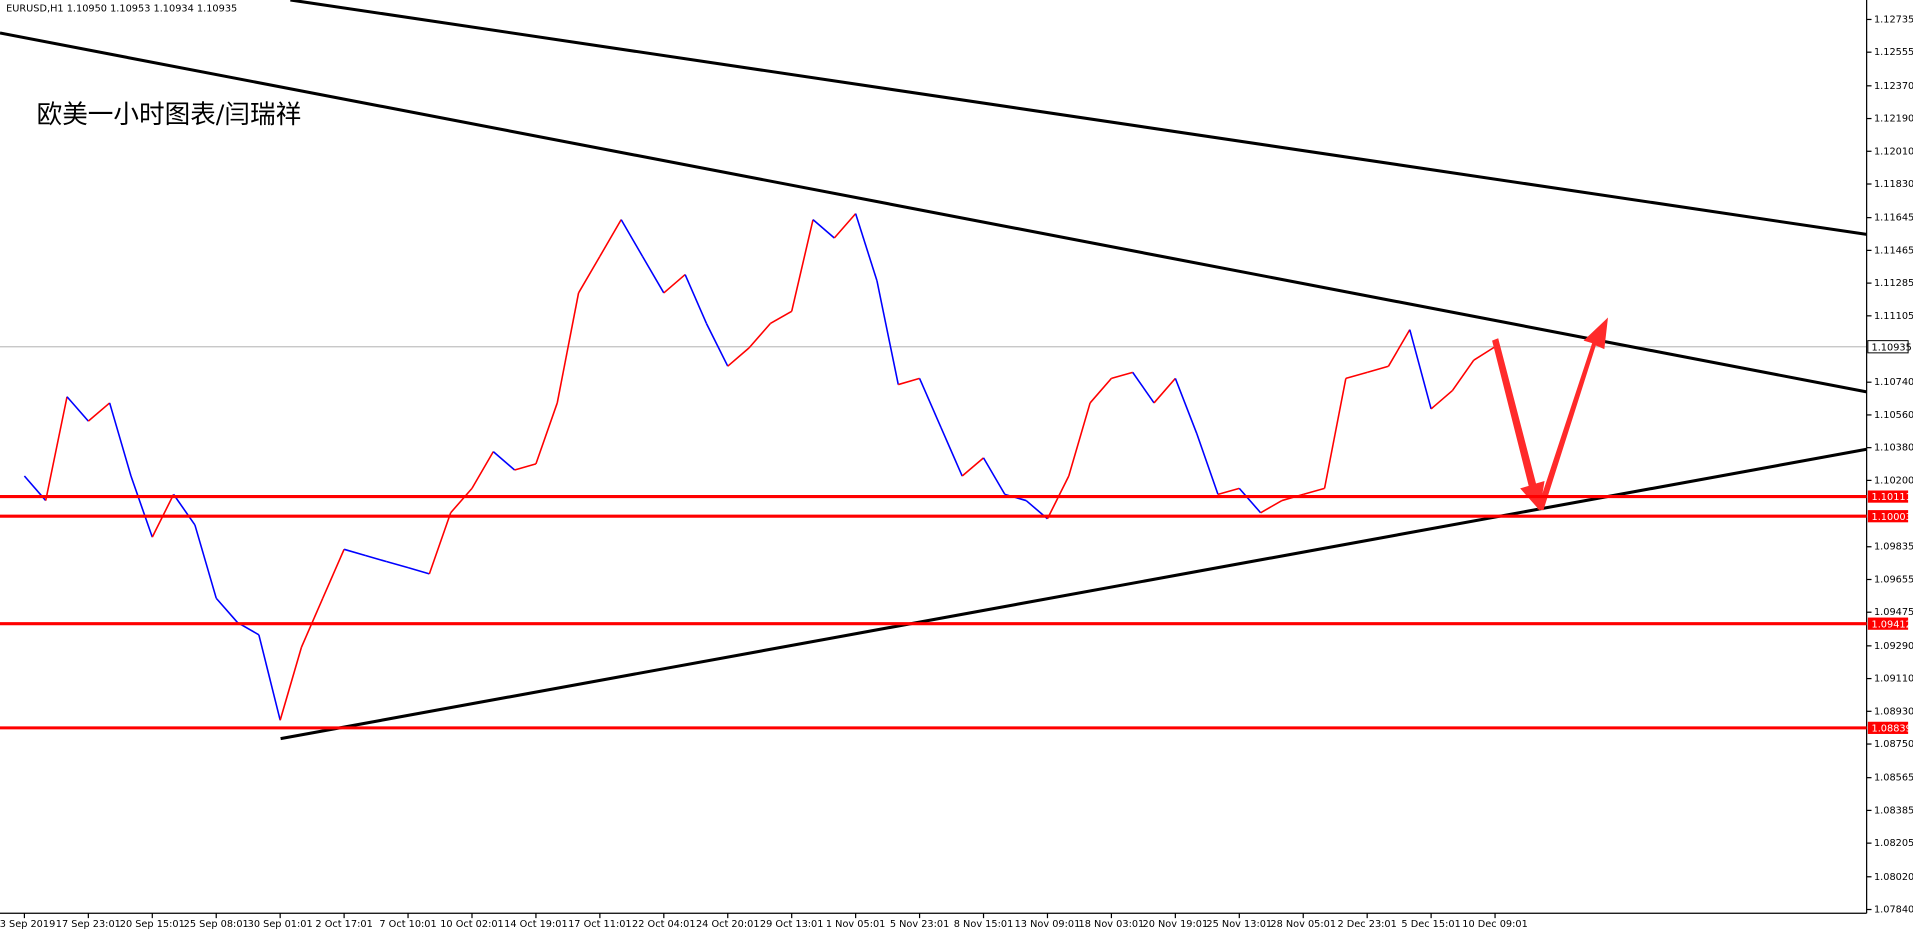 The image size is (1913, 934). I want to click on y-tick-label: 1.09655, so click(1893, 579).